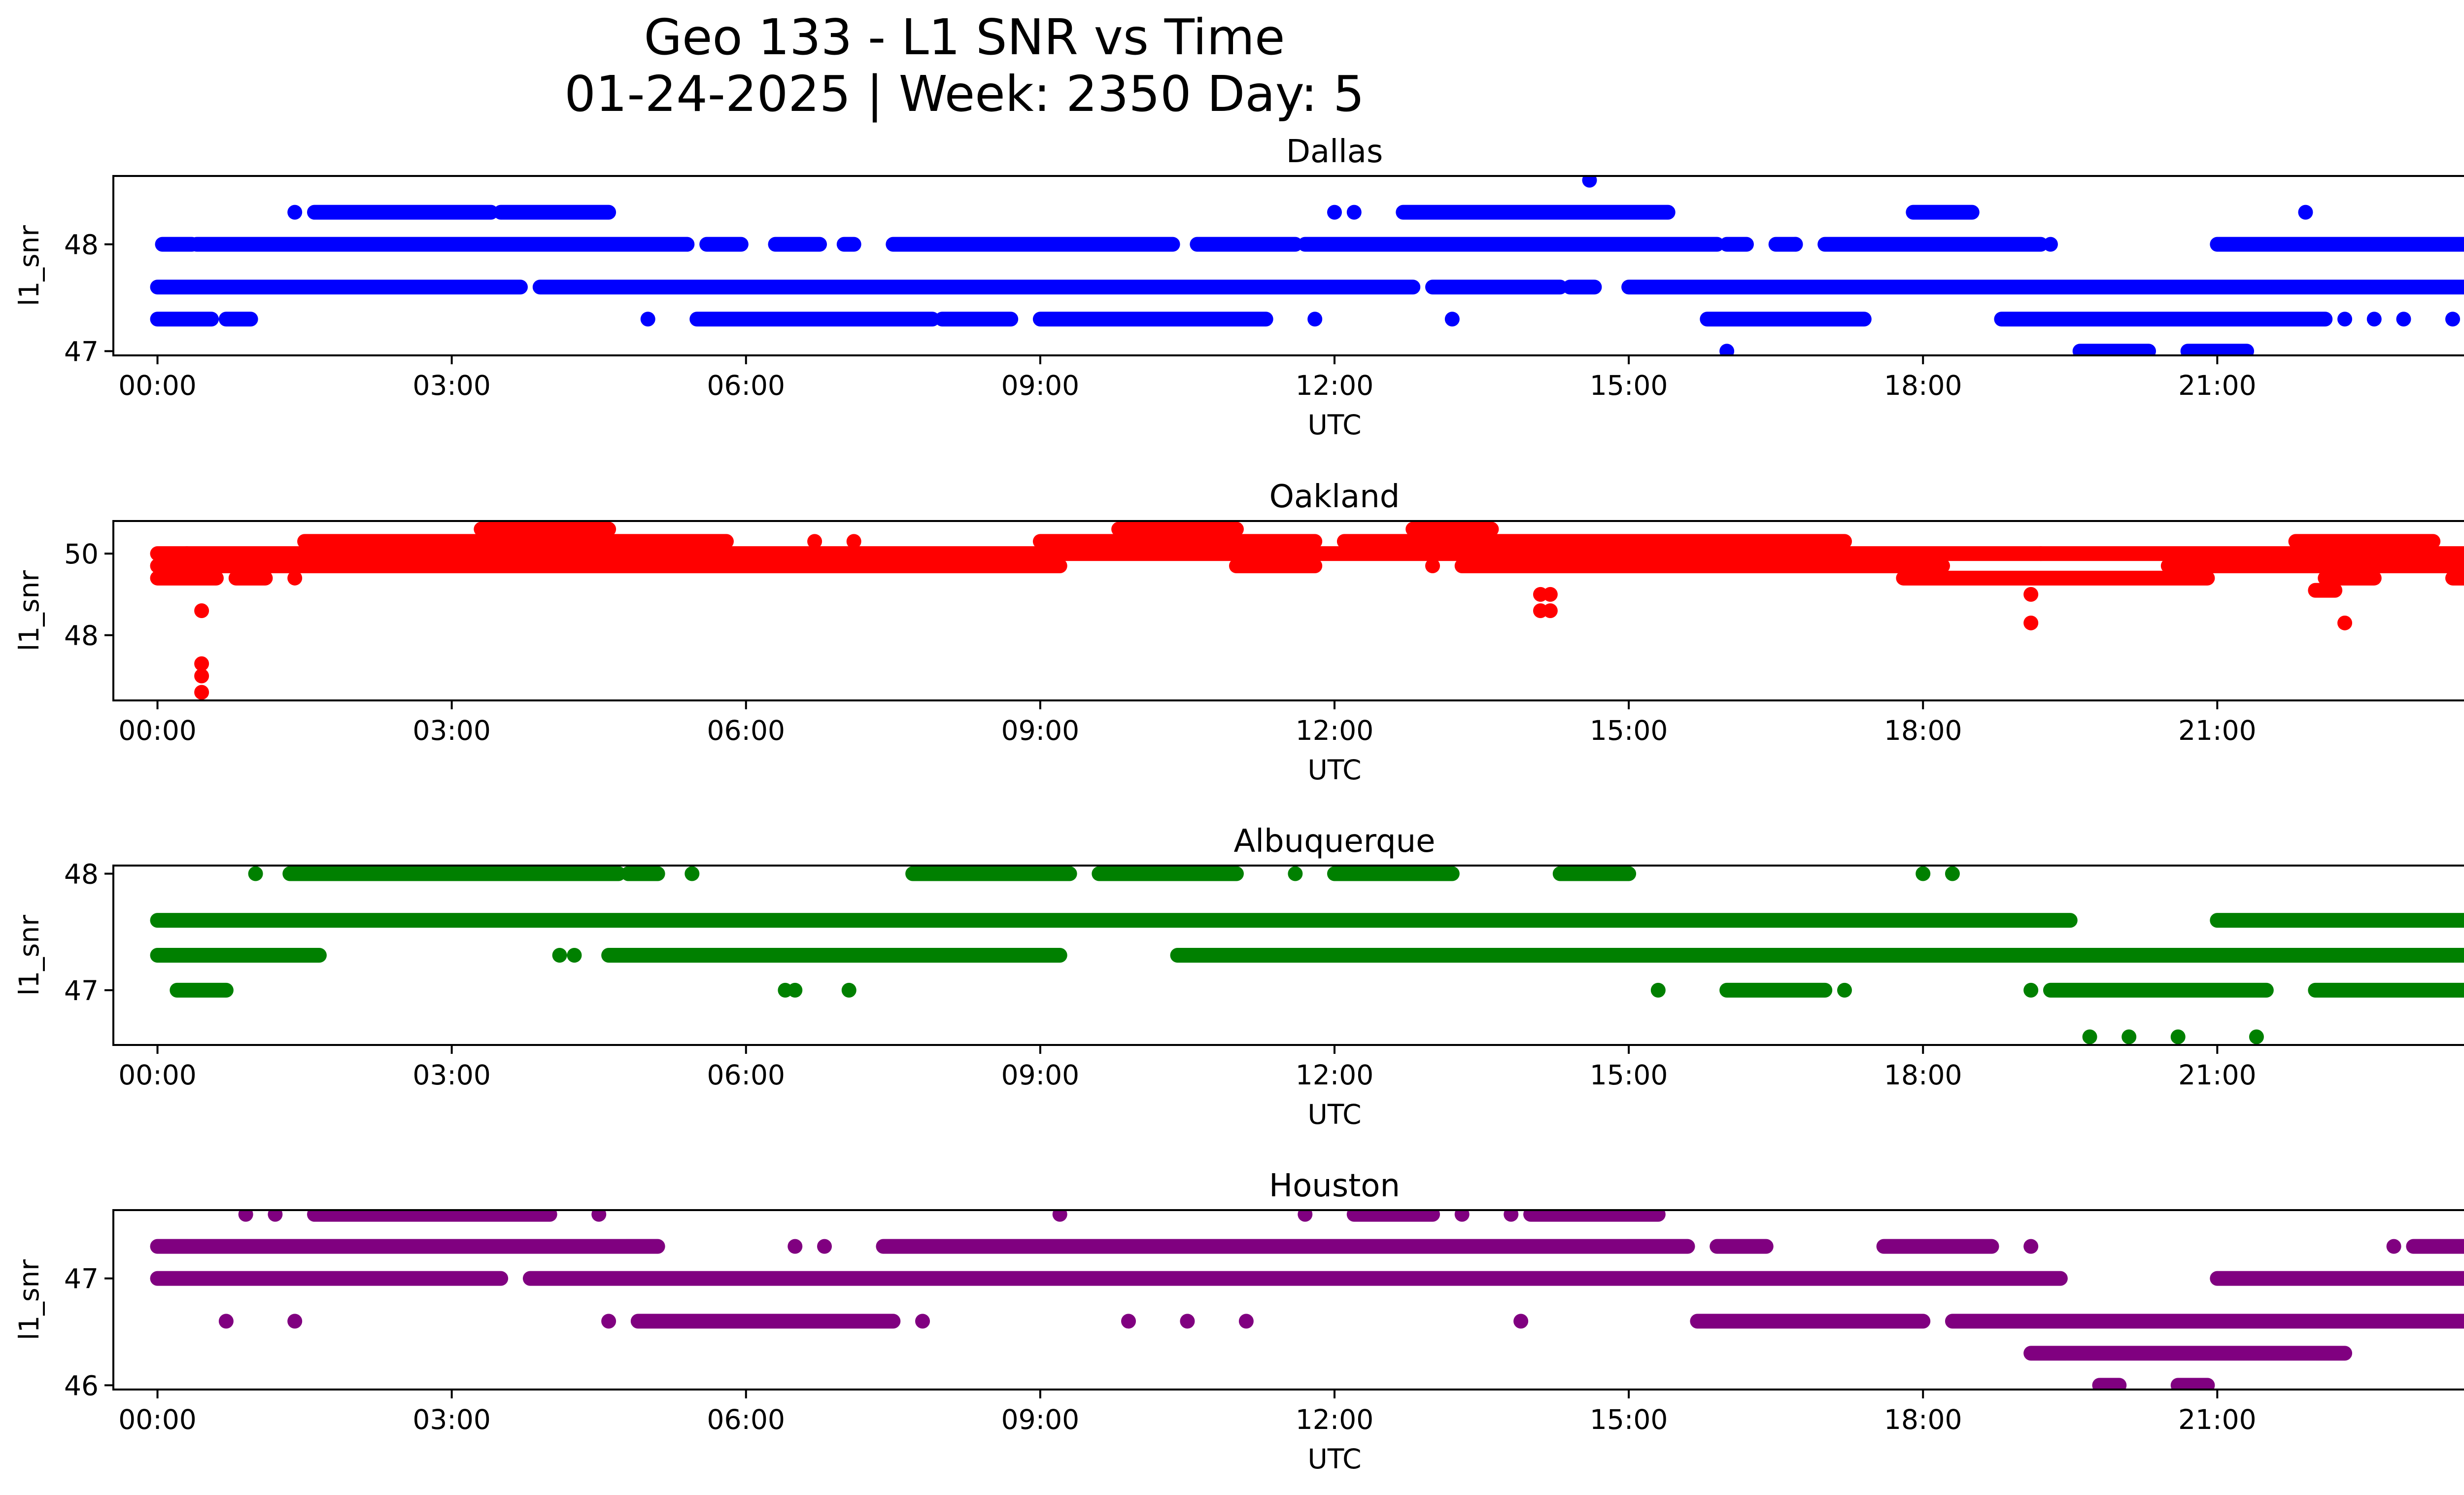 This screenshot has width=2464, height=1495. Describe the element at coordinates (1334, 497) in the screenshot. I see `subplot-title: Oakland` at that location.